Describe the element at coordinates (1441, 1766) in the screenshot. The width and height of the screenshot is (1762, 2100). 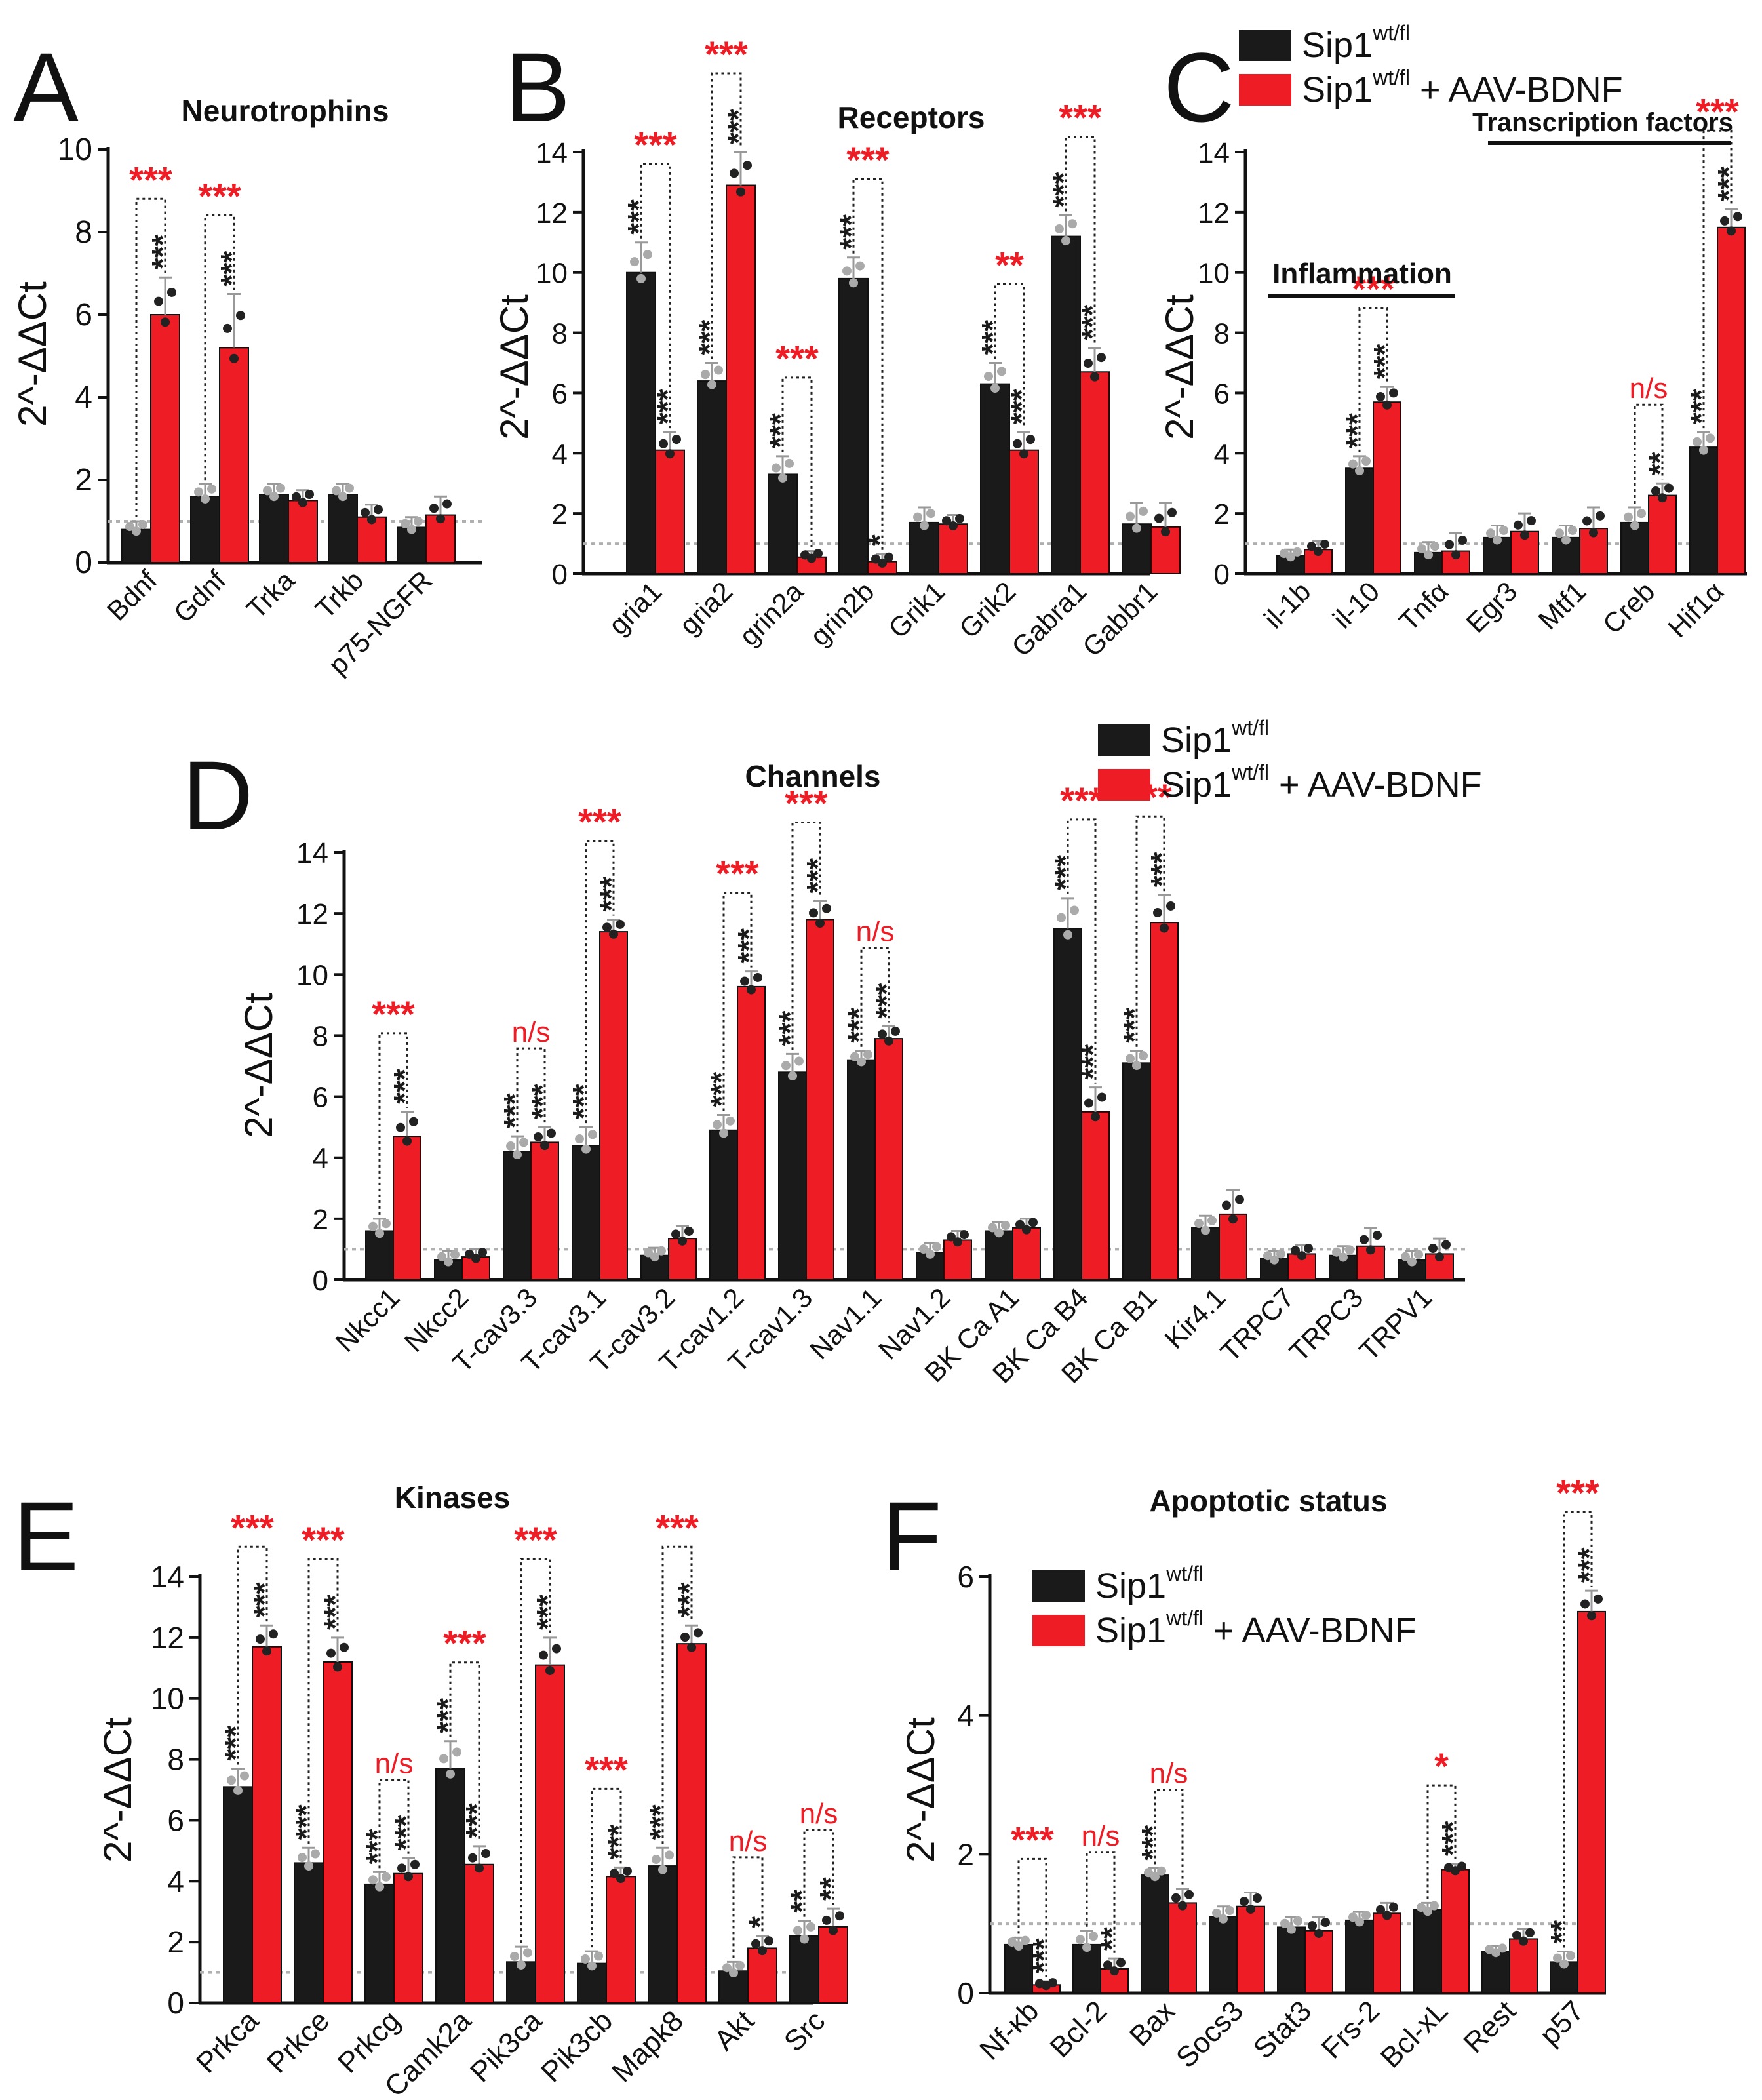
I see `comparison-label: *` at that location.